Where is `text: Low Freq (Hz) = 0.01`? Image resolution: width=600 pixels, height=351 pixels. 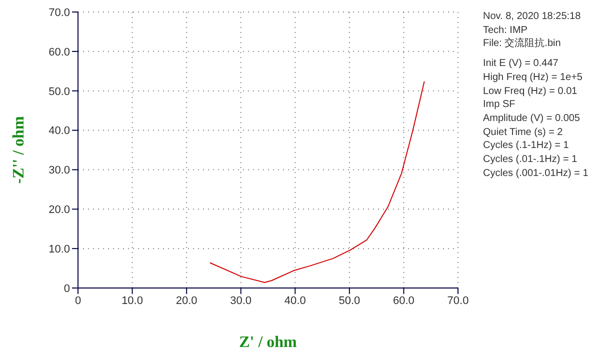 text: Low Freq (Hz) = 0.01 is located at coordinates (530, 91).